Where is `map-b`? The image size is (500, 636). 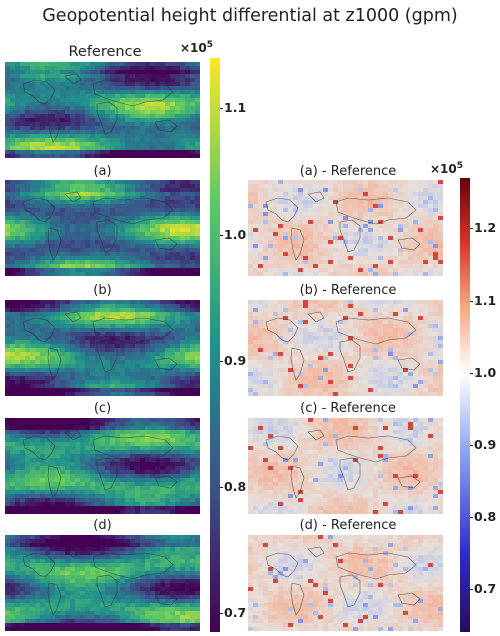
map-b is located at coordinates (102, 348).